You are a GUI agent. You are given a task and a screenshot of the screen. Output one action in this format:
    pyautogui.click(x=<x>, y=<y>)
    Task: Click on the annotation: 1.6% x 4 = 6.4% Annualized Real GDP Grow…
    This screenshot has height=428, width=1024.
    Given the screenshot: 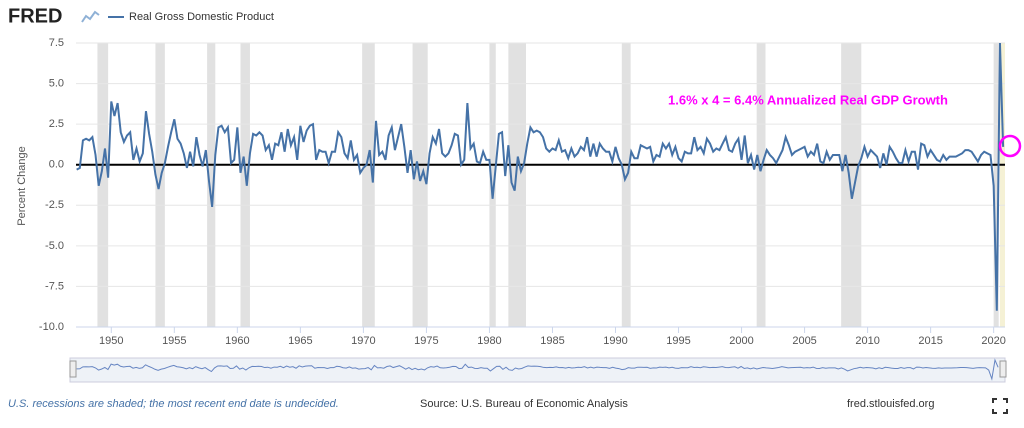 What is the action you would take?
    pyautogui.click(x=808, y=99)
    